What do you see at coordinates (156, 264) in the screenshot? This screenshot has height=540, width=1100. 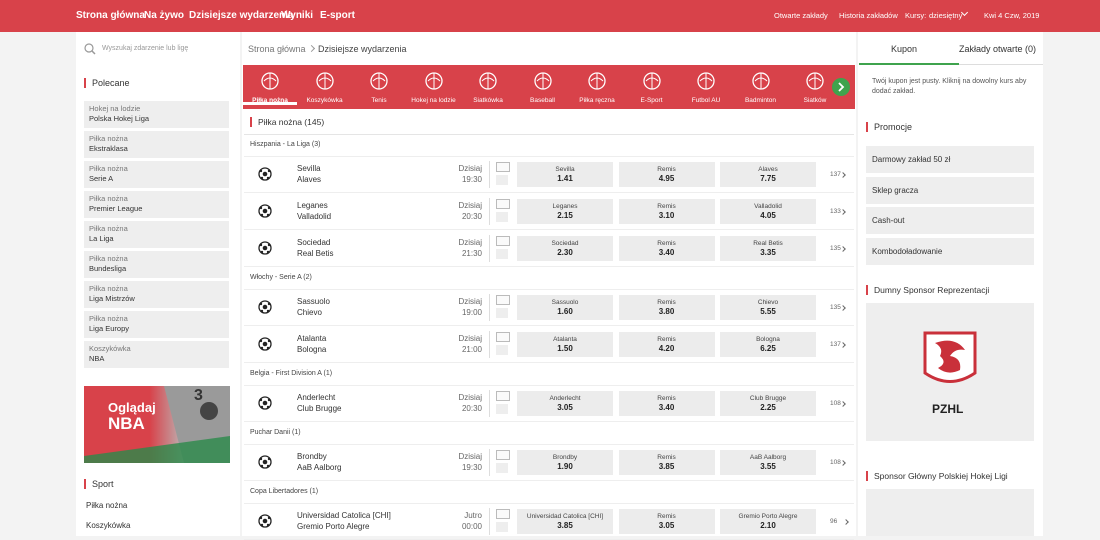 I see `featured-item: Piłka nożna Bundesliga` at bounding box center [156, 264].